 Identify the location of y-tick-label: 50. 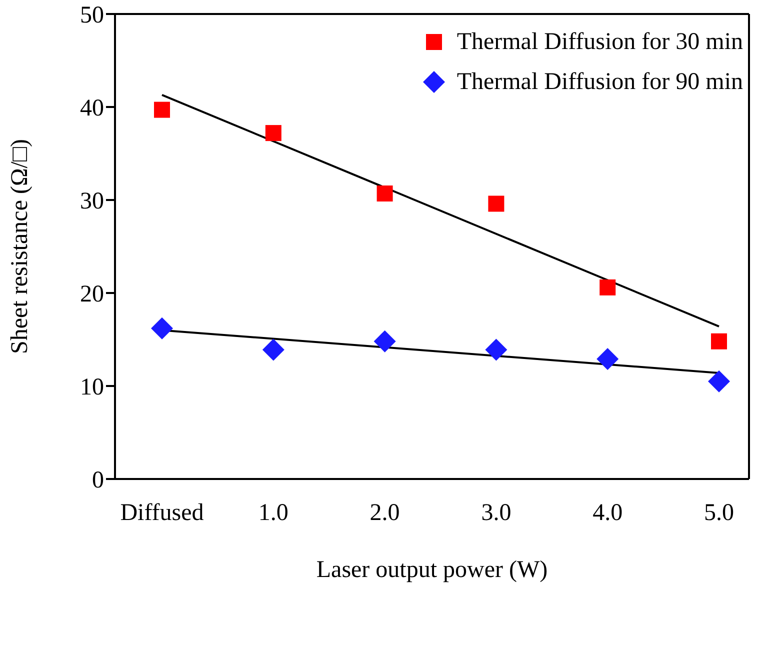
(92, 15).